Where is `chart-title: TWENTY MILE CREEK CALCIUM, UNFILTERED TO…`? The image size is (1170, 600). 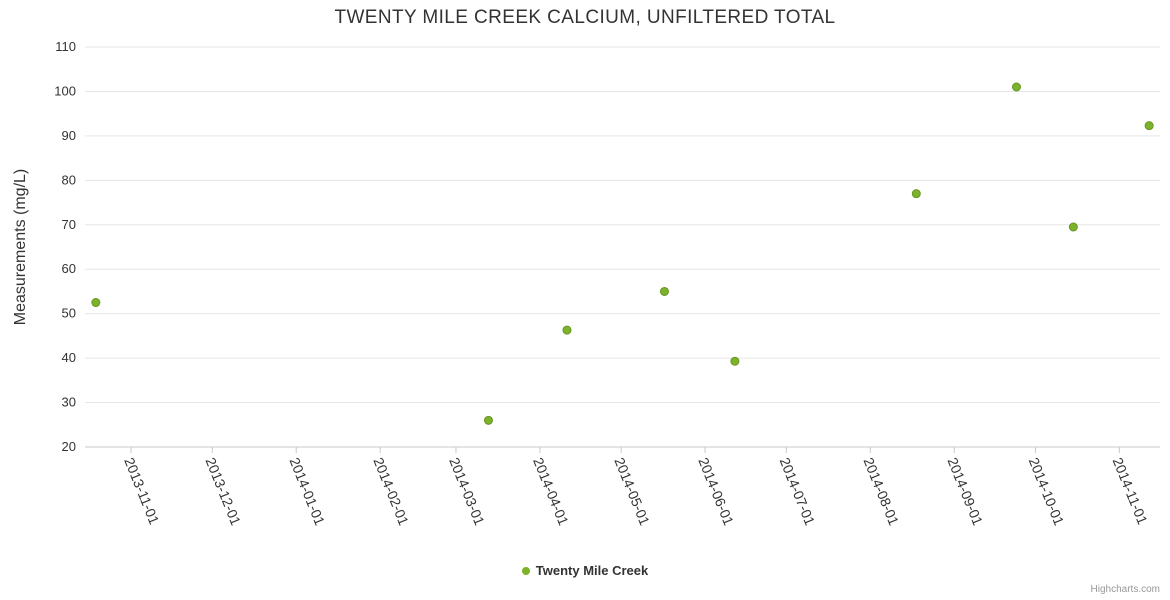 chart-title: TWENTY MILE CREEK CALCIUM, UNFILTERED TO… is located at coordinates (585, 17).